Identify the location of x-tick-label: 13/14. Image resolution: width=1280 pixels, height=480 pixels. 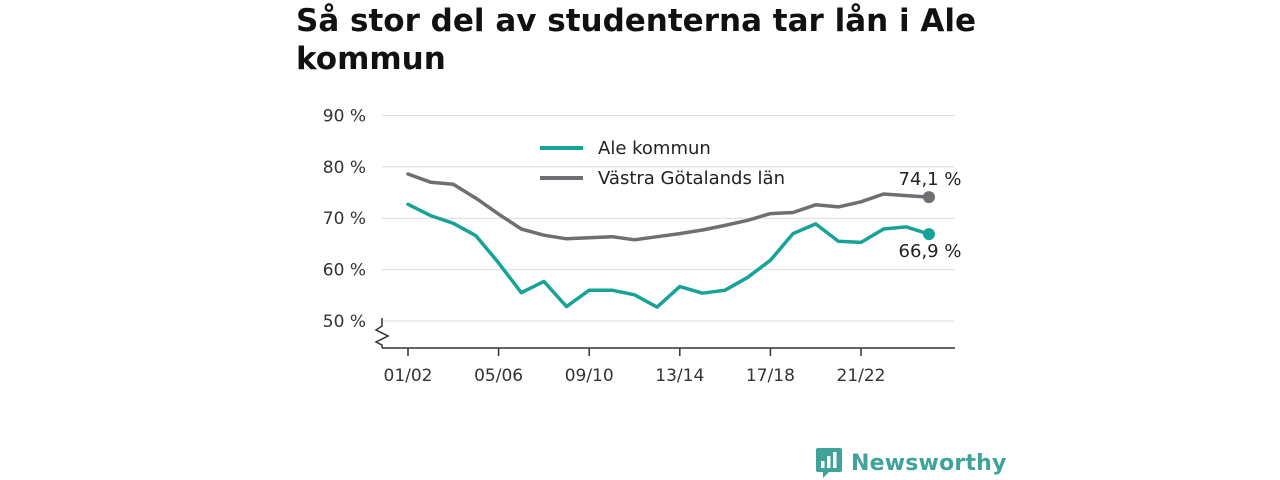
(679, 376).